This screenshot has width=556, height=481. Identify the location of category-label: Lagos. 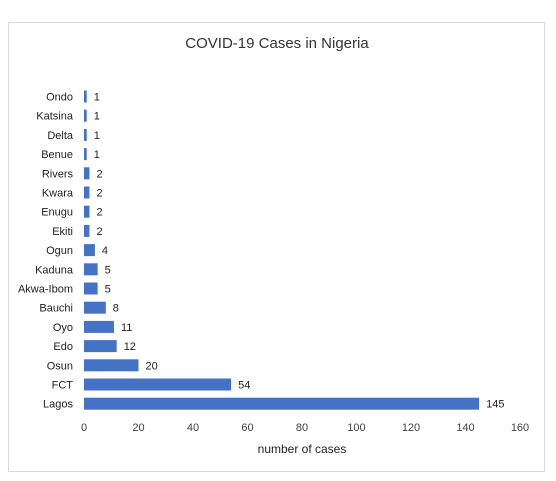
(58, 405).